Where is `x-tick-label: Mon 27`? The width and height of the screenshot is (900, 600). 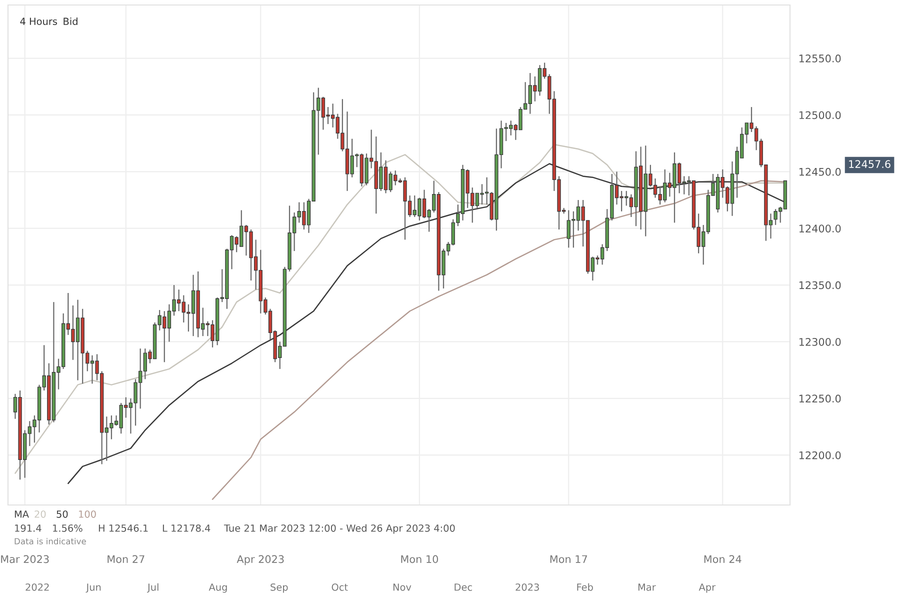
x-tick-label: Mon 27 is located at coordinates (126, 559).